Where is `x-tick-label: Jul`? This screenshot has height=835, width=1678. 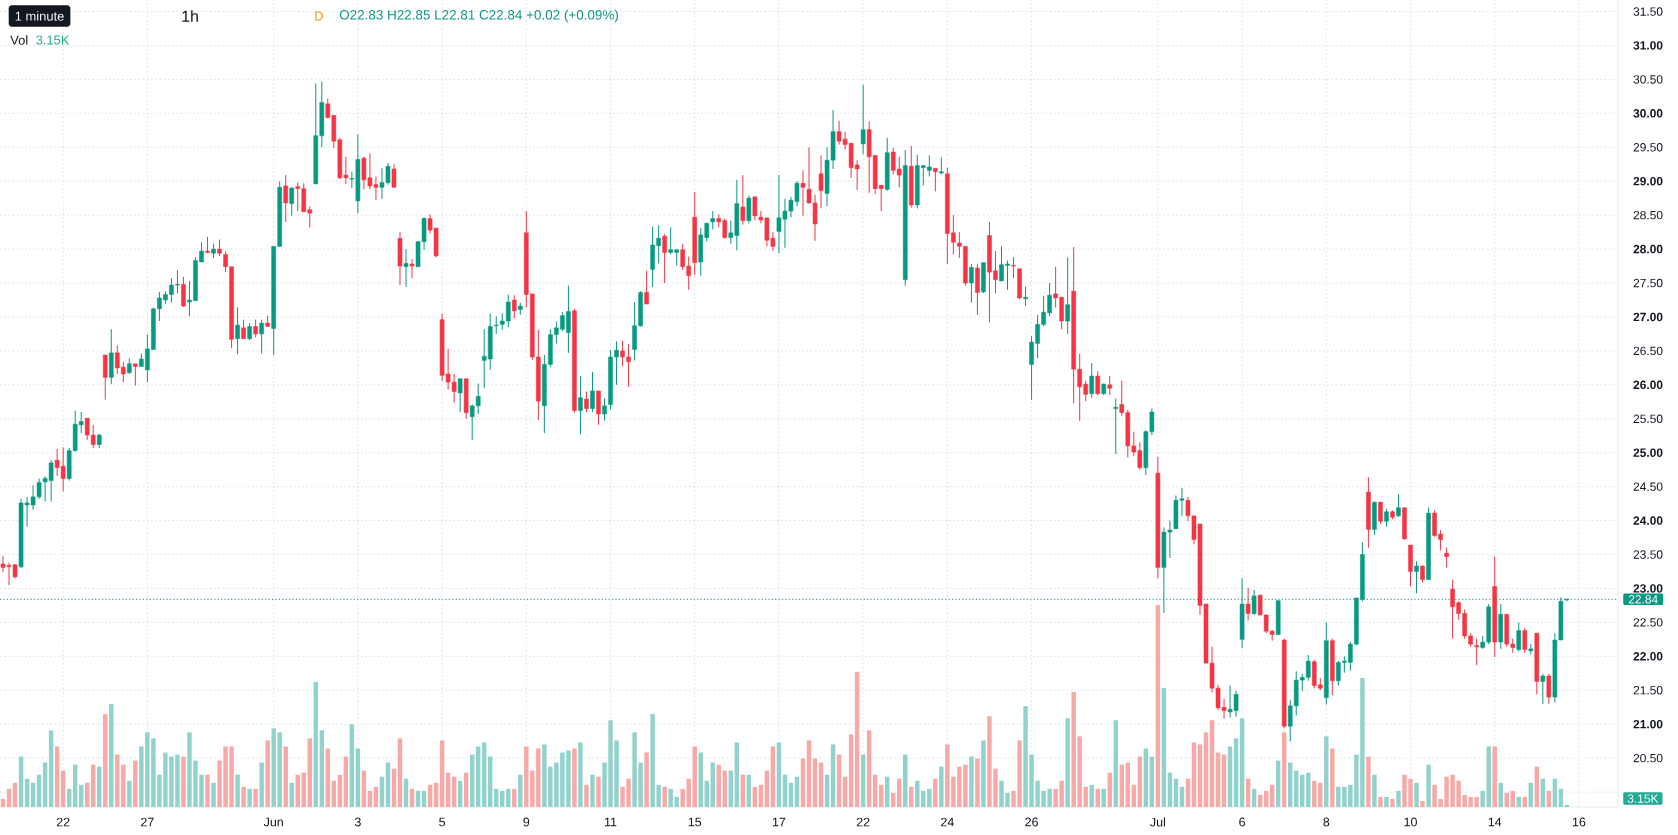
x-tick-label: Jul is located at coordinates (1158, 822).